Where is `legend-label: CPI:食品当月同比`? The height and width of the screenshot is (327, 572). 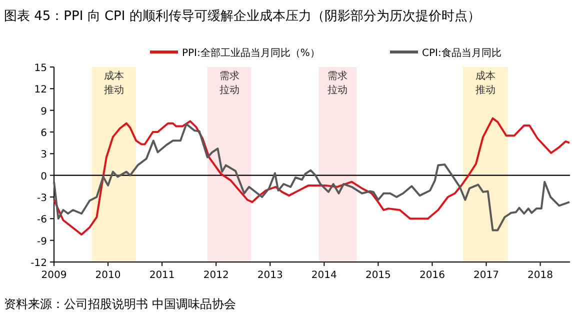 legend-label: CPI:食品当月同比 is located at coordinates (462, 53).